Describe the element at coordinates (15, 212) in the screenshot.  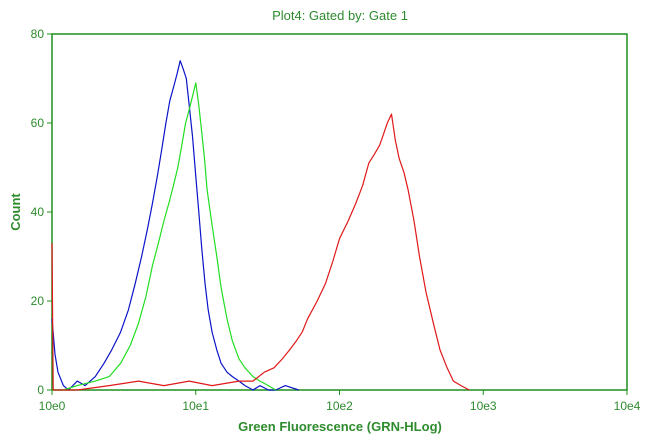
I see `y-axis-label: Count` at that location.